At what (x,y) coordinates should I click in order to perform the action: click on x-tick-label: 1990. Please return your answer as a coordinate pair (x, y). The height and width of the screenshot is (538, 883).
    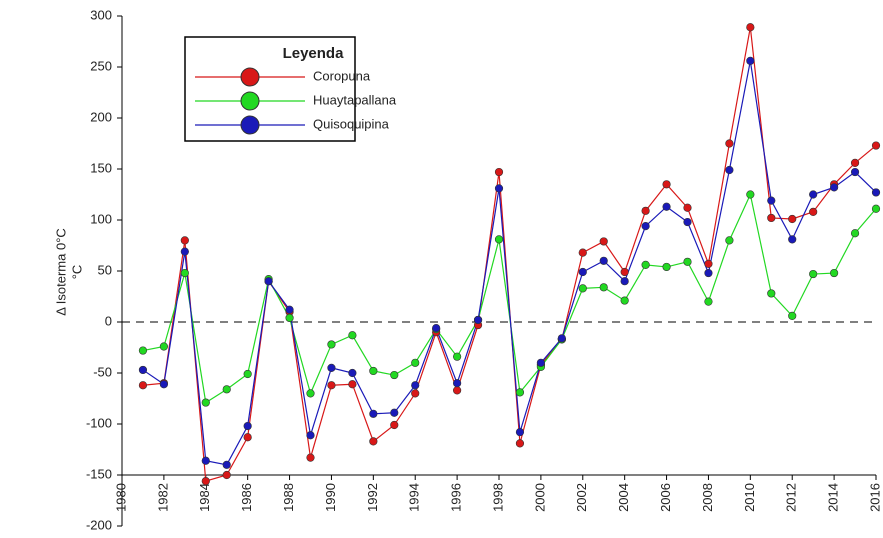
    Looking at the image, I should click on (330, 497).